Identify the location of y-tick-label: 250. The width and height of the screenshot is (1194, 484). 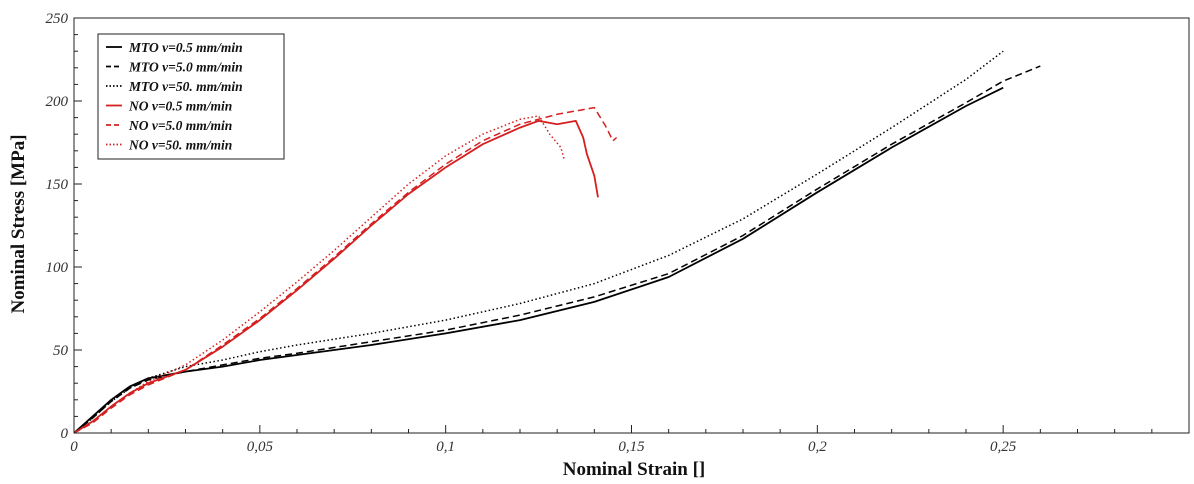
(57, 19).